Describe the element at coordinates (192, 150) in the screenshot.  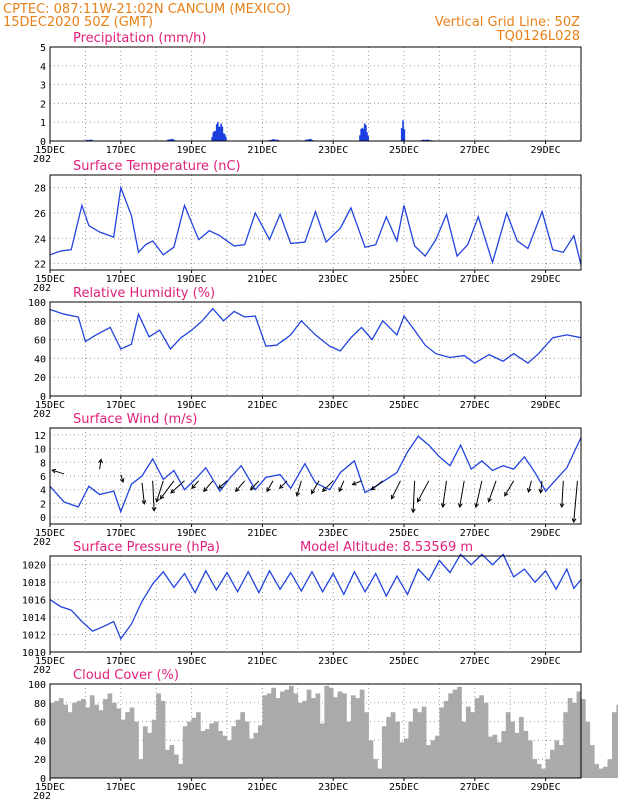
I see `precipitation-xtick-label: 19DEC` at that location.